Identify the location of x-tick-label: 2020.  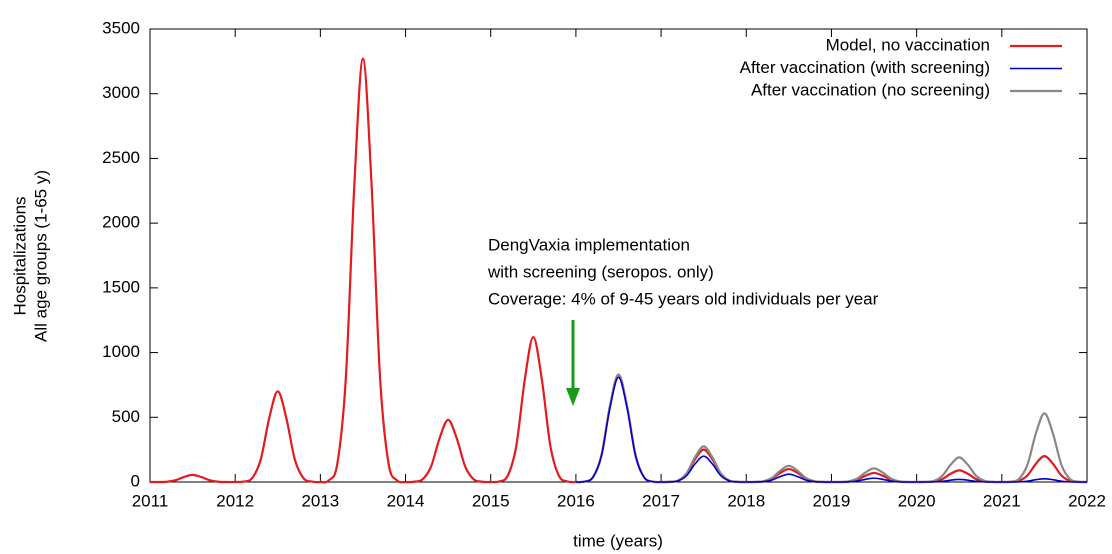
(917, 500).